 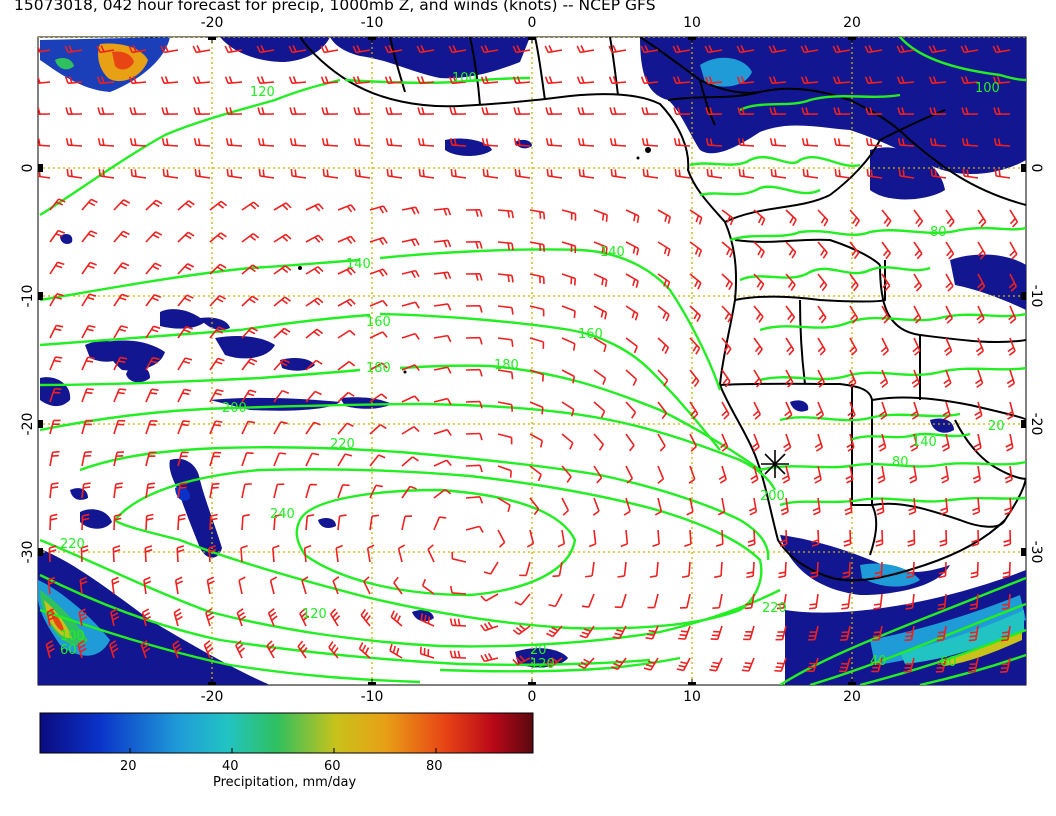 What do you see at coordinates (948, 662) in the screenshot?
I see `contour-label: 60` at bounding box center [948, 662].